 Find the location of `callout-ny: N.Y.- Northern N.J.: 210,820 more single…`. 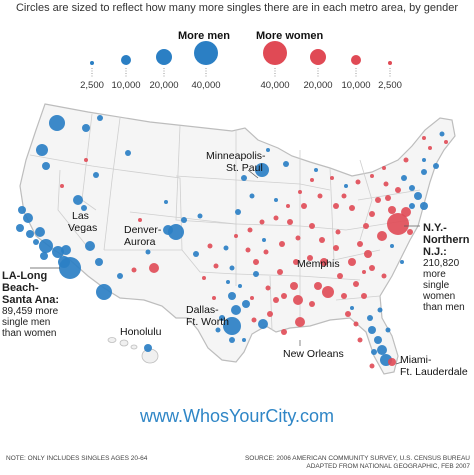

callout-ny: N.Y.- Northern N.J.: 210,820 more single… is located at coordinates (448, 267).